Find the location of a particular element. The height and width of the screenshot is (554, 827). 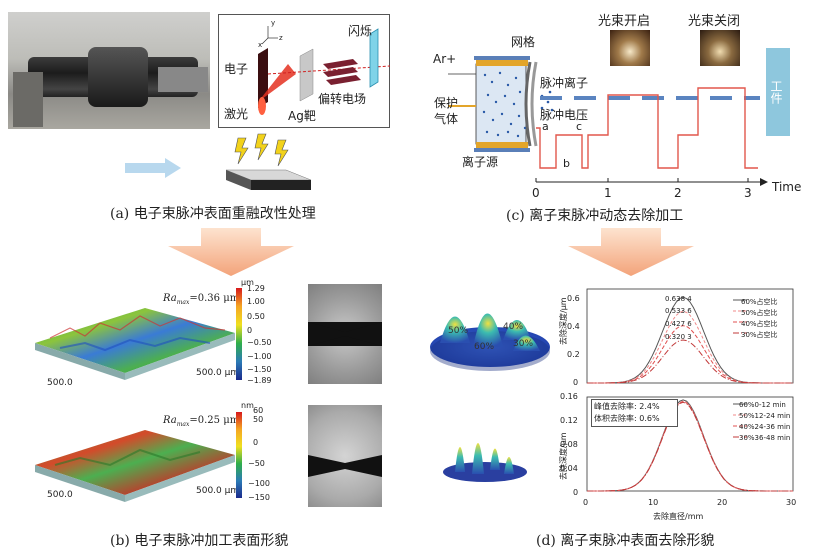

chart-bottom-xtick: 30 is located at coordinates (791, 502).